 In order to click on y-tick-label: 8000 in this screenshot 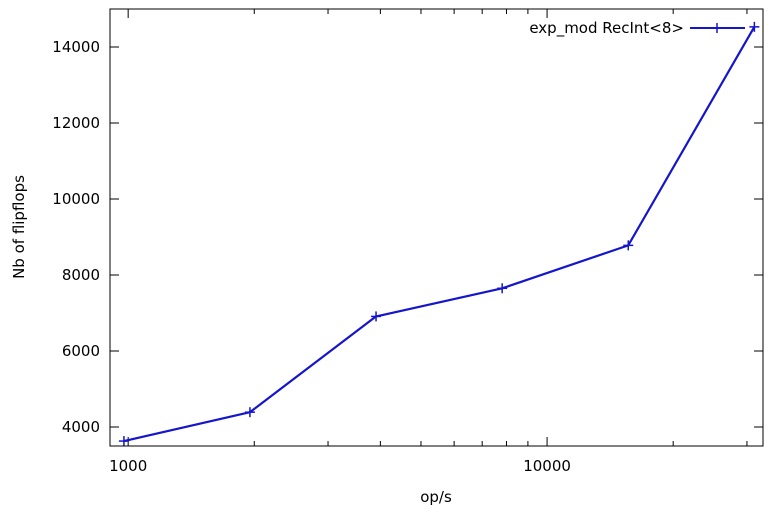, I will do `click(81, 275)`.